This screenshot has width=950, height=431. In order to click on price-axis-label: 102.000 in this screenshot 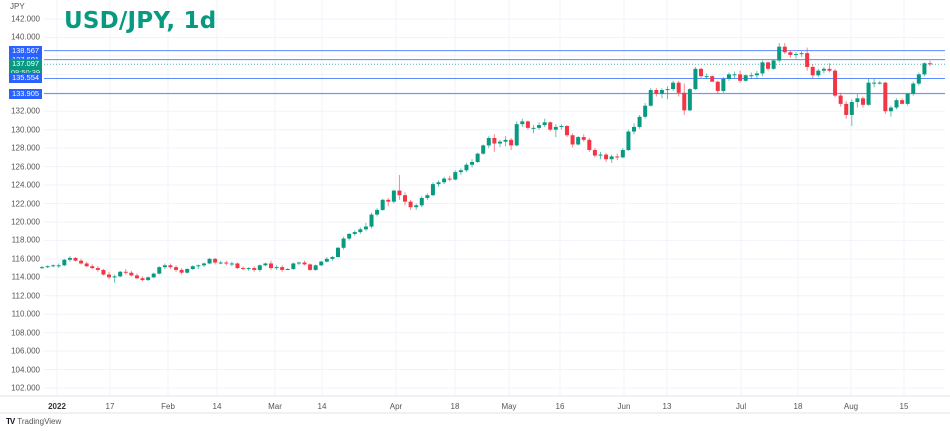, I will do `click(25, 388)`.